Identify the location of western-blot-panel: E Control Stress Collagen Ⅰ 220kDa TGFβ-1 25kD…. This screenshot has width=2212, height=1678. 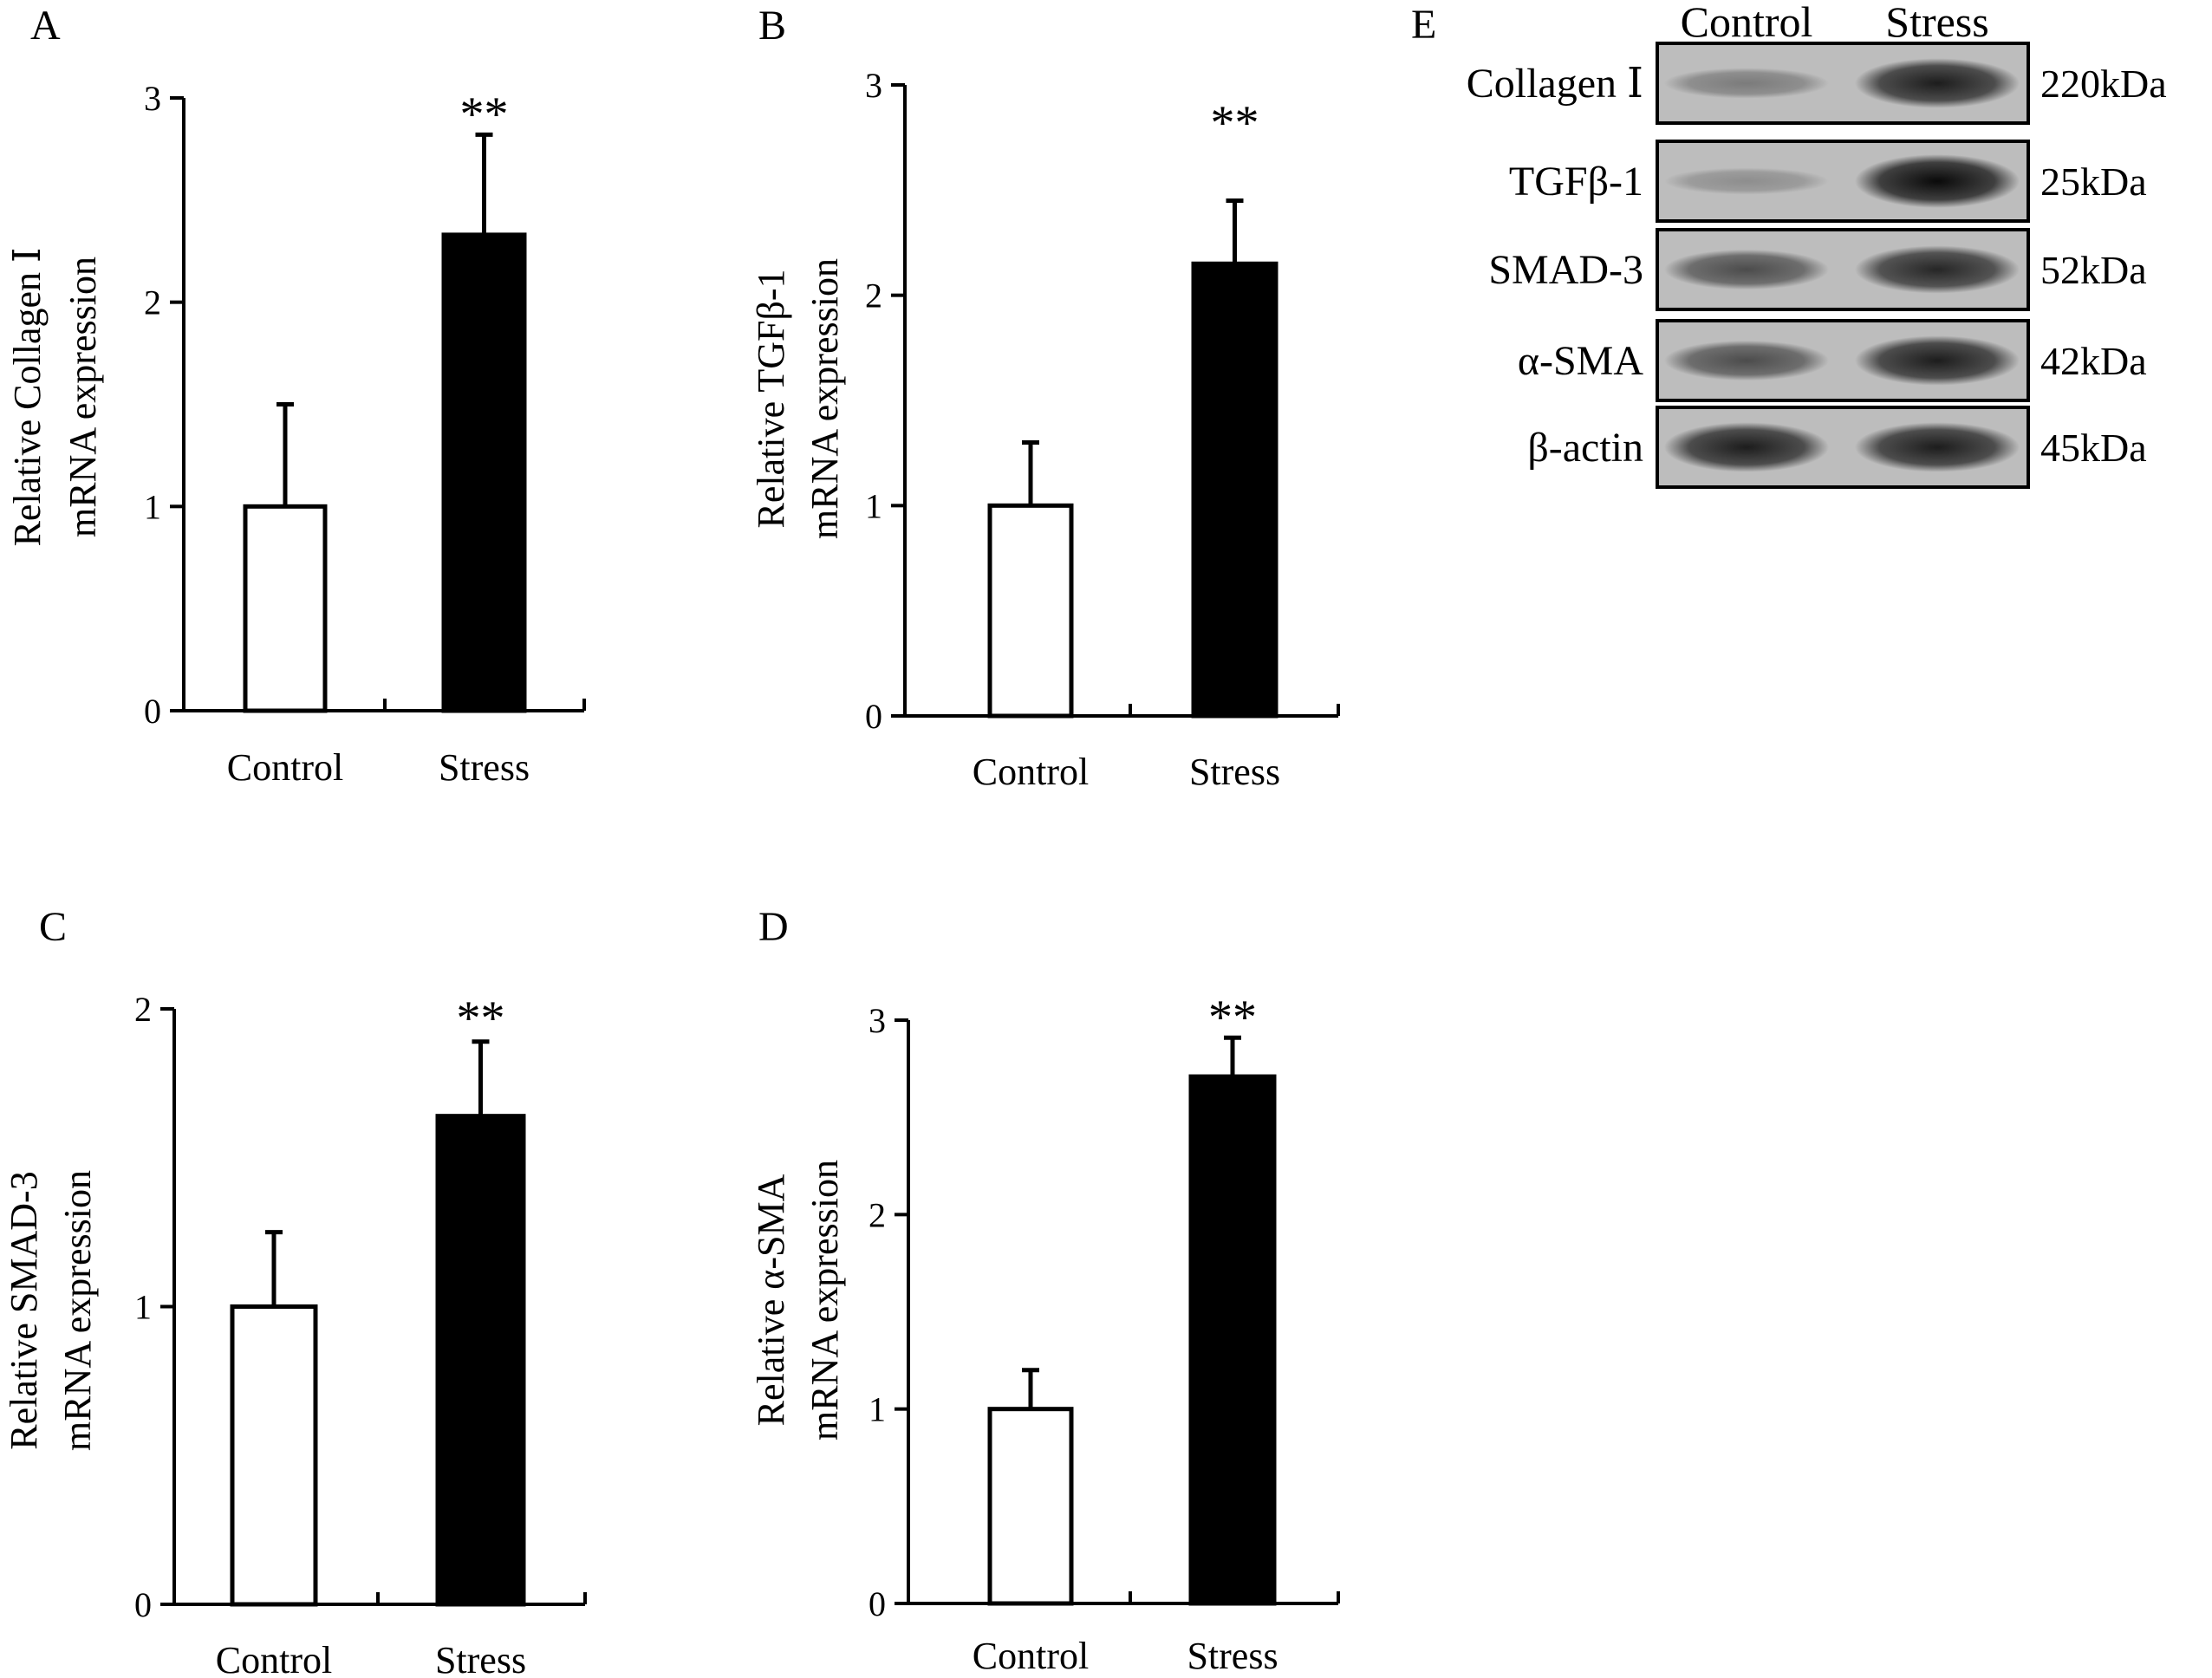
(1789, 244).